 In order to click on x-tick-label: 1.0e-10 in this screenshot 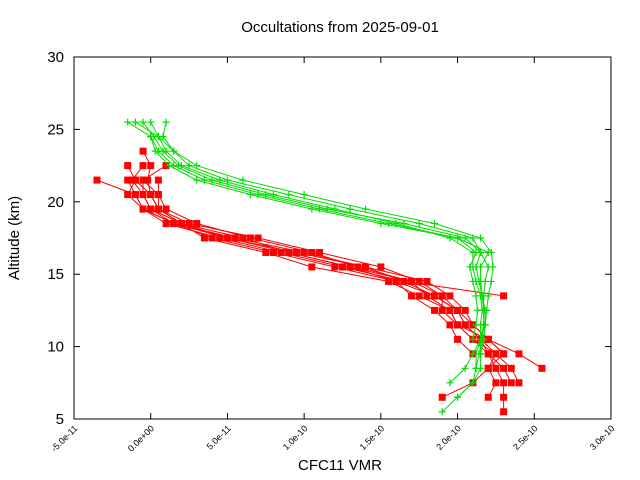, I will do `click(295, 437)`.